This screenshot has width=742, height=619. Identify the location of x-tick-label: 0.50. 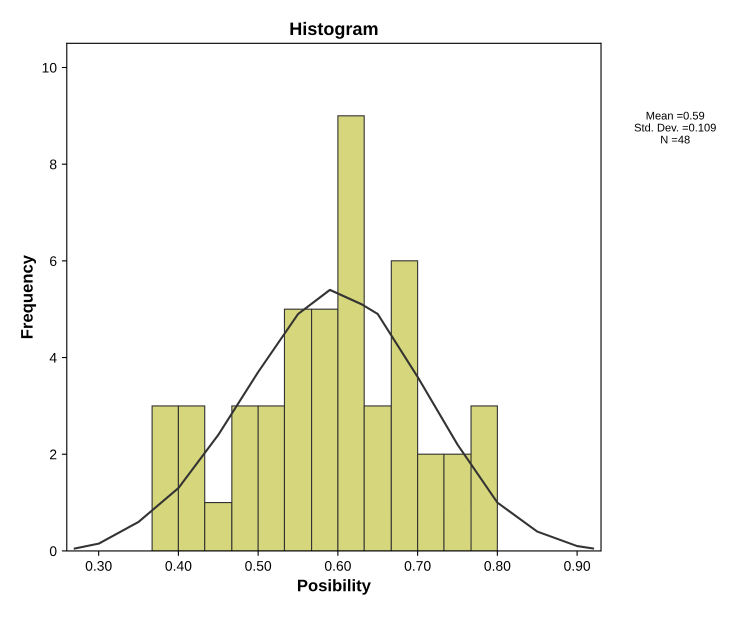
(258, 566).